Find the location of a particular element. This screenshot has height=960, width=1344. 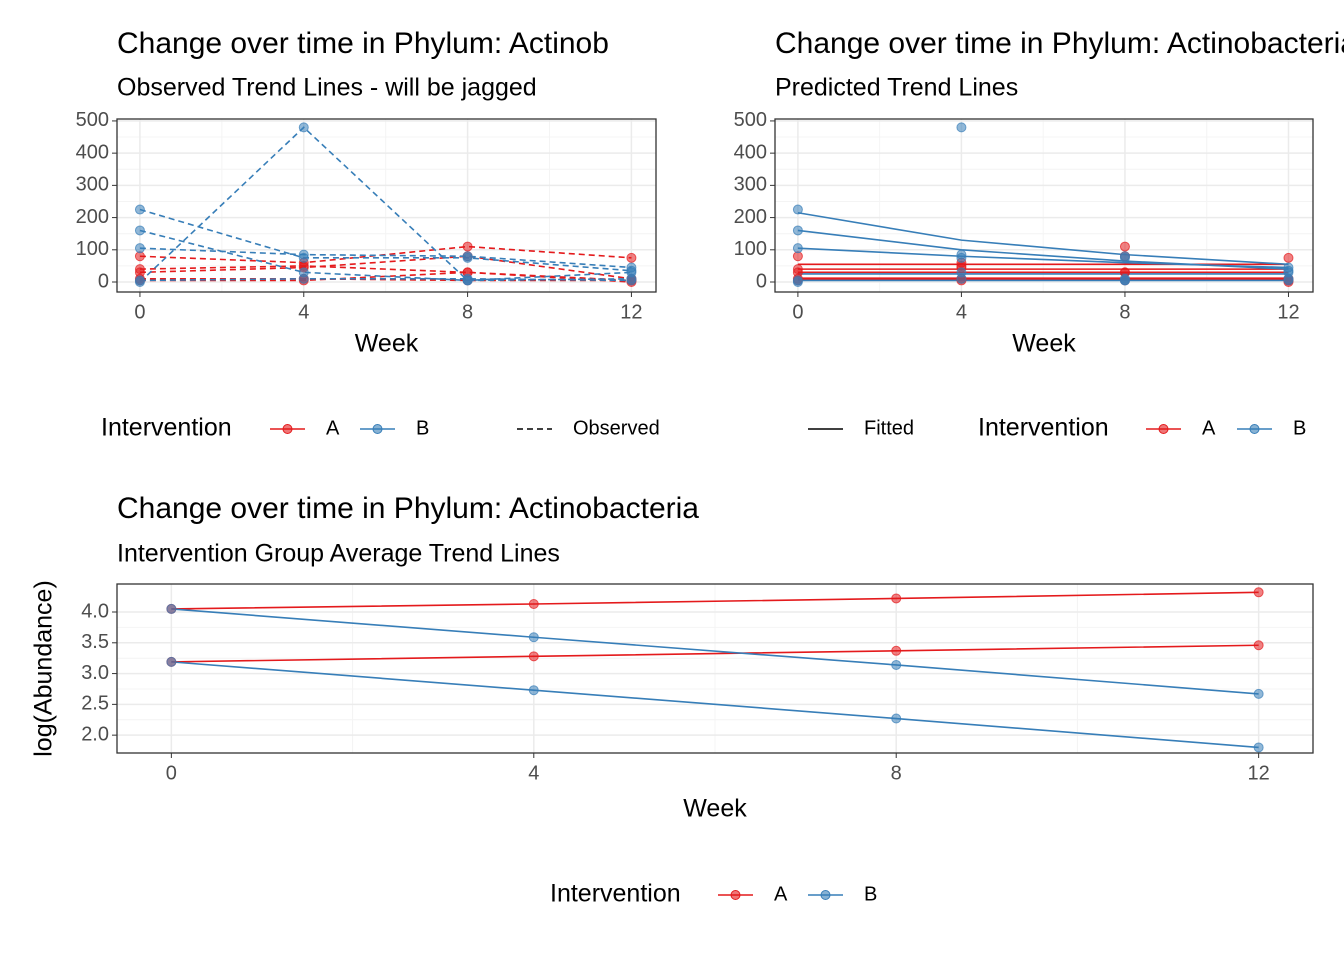

y-tick-label: 2.5 is located at coordinates (95, 704).